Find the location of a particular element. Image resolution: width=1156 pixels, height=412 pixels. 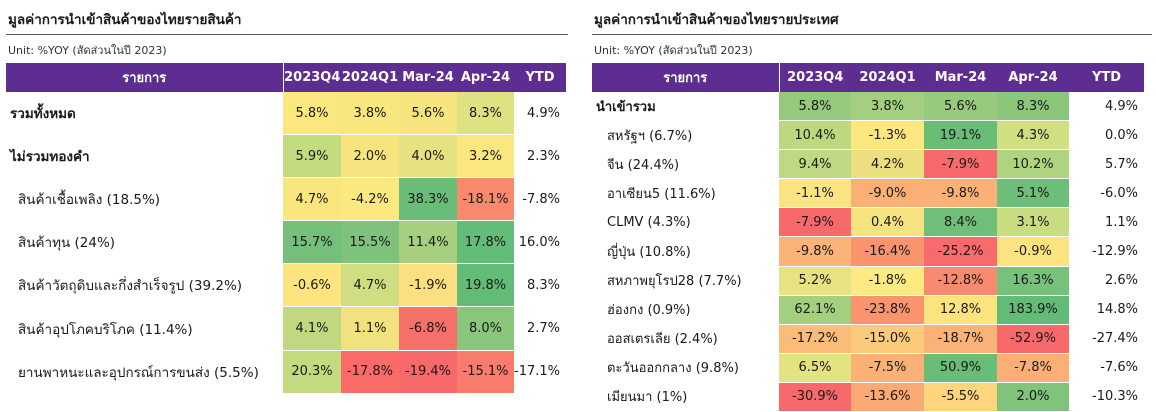

value-cell-2023q4: -30.9% is located at coordinates (815, 397).